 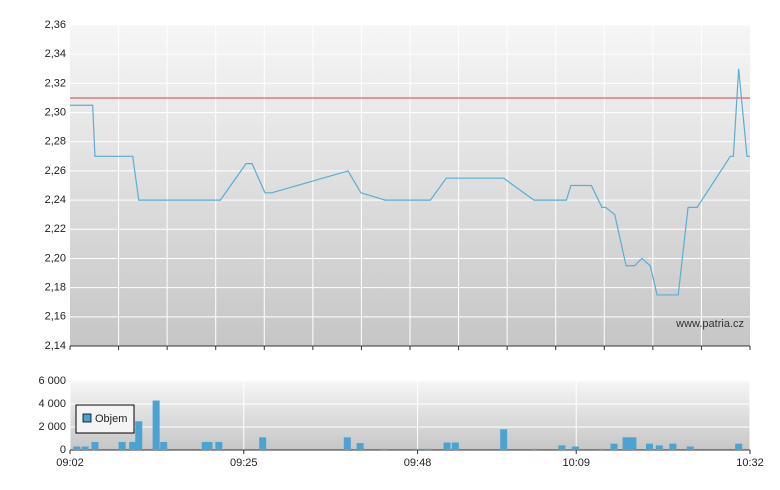 What do you see at coordinates (244, 463) in the screenshot?
I see `x-tick-label: 09:25` at bounding box center [244, 463].